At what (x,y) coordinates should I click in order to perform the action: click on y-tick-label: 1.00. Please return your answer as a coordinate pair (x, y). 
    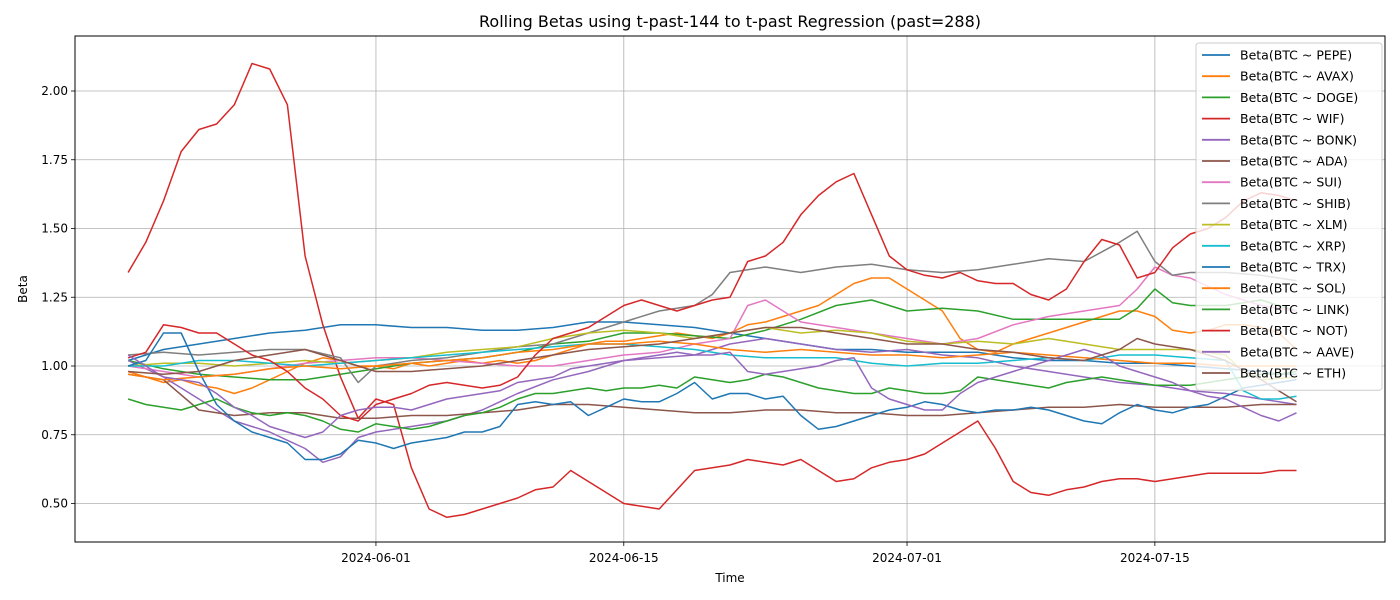
    Looking at the image, I should click on (54, 366).